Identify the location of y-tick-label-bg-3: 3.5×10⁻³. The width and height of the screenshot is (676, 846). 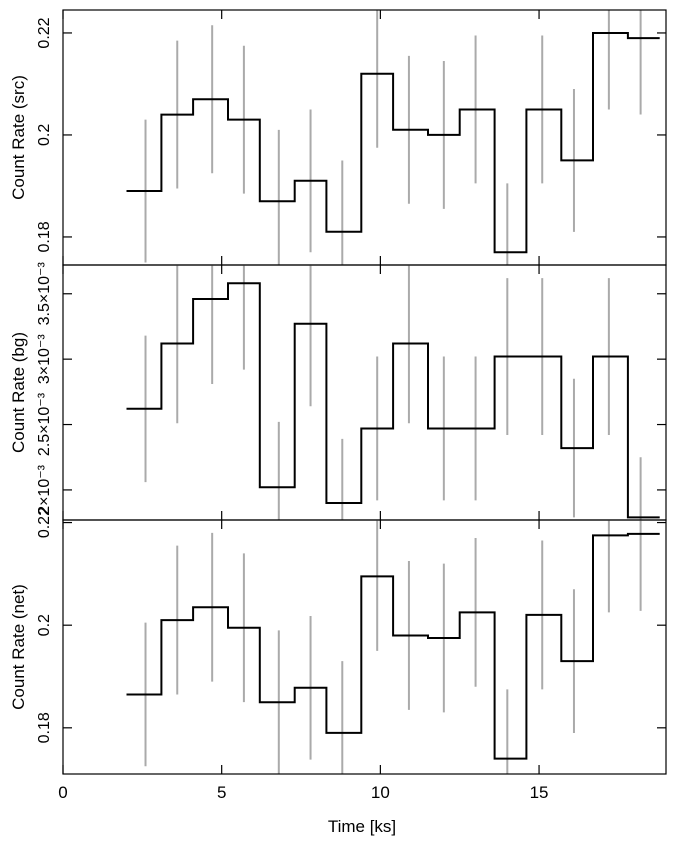
(44, 294).